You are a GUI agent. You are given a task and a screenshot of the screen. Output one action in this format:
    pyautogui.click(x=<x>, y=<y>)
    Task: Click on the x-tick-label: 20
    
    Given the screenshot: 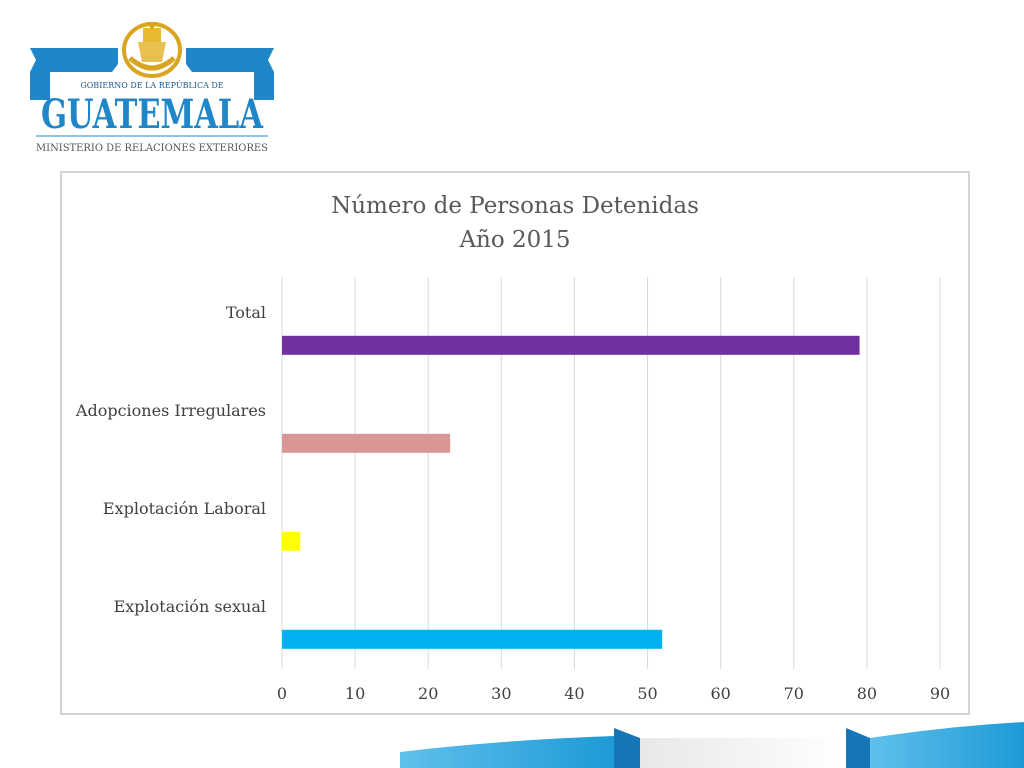 What is the action you would take?
    pyautogui.click(x=428, y=693)
    